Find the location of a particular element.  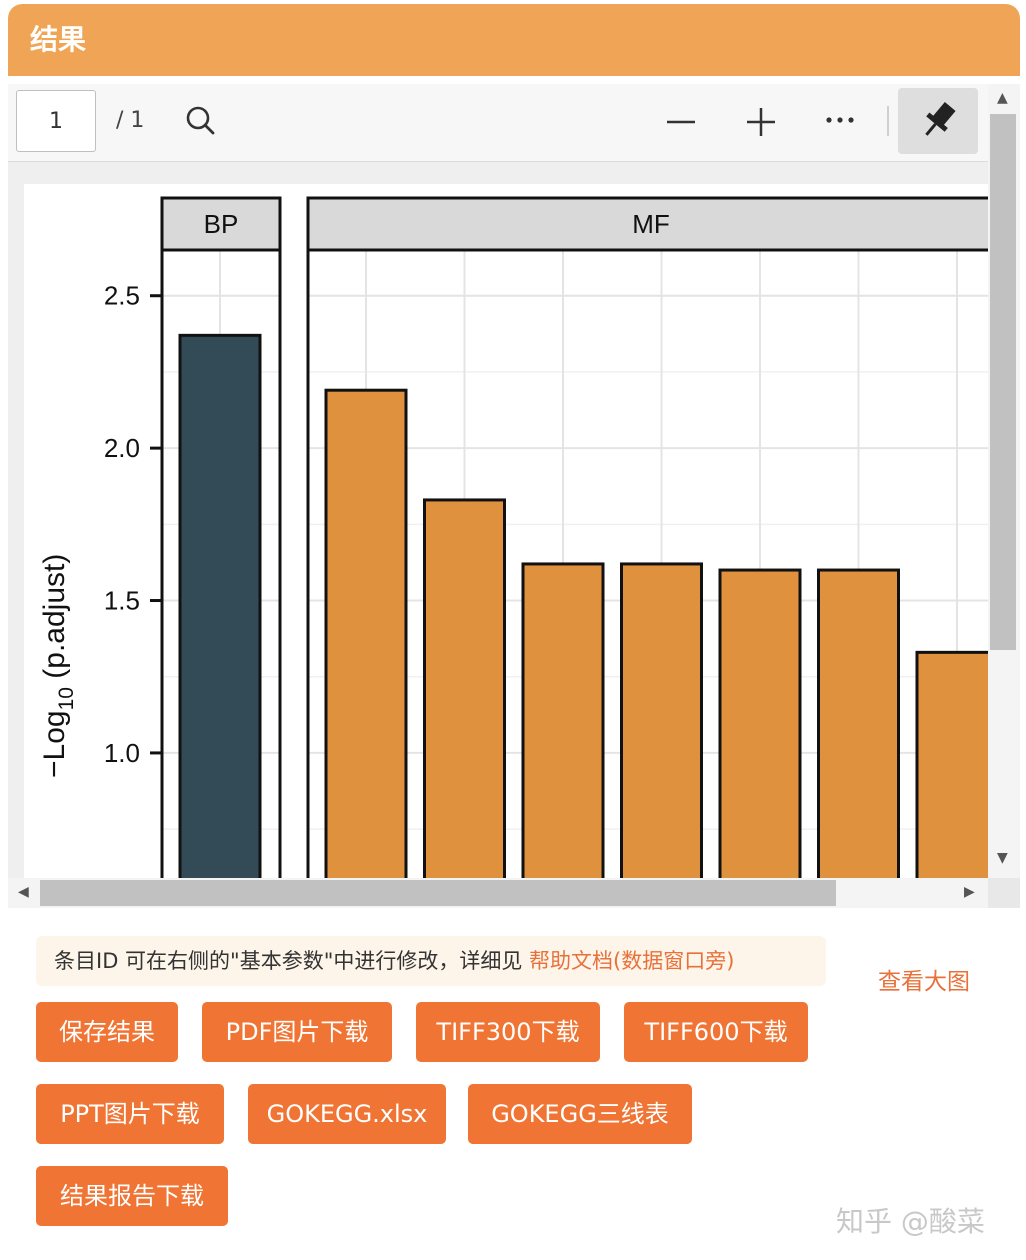

scroll-right-icon: ▶ is located at coordinates (969, 892).